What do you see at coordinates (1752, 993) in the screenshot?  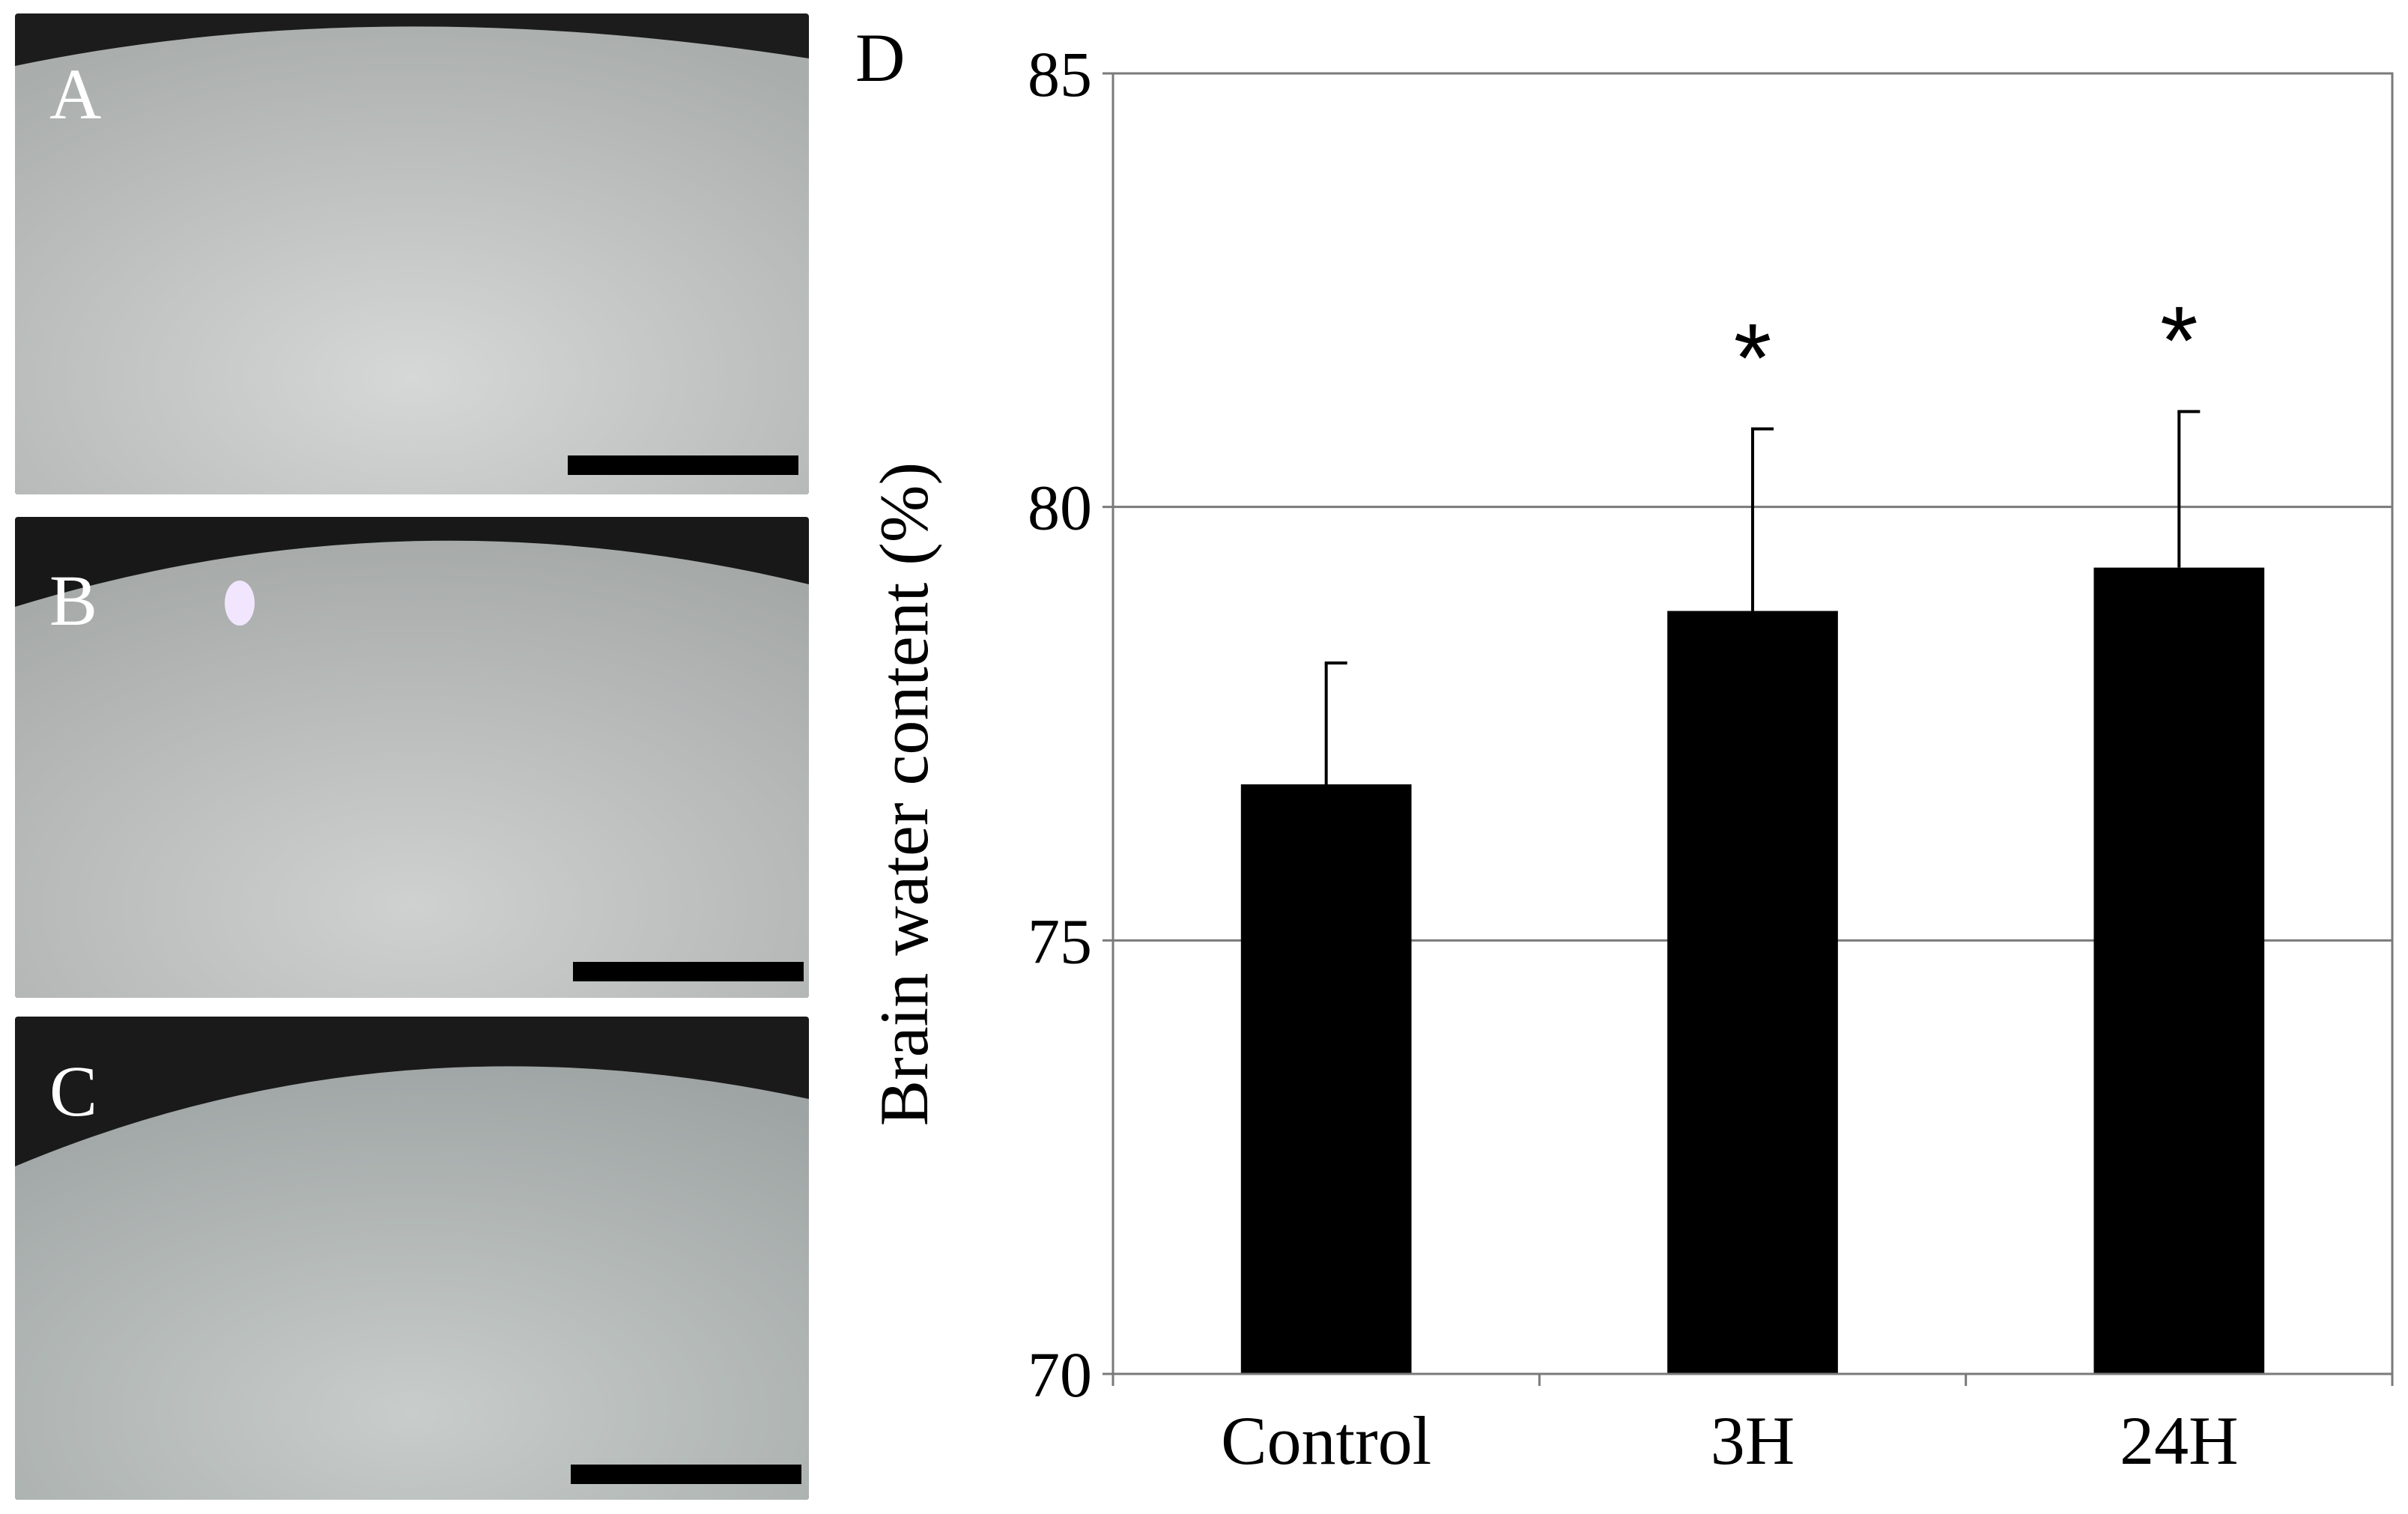 I see `bar-3h` at bounding box center [1752, 993].